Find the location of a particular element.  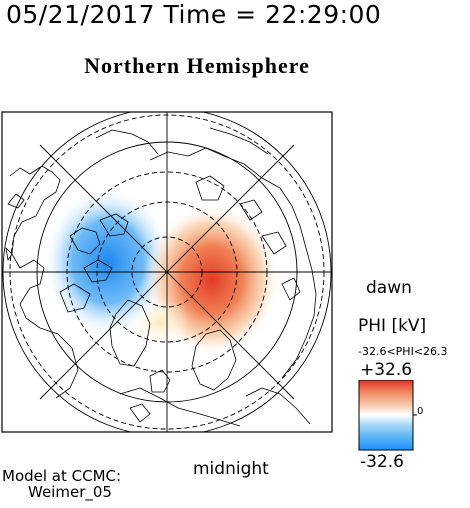

timestamp-label: 05/21/2017 Time = 22:29:00 is located at coordinates (194, 14).